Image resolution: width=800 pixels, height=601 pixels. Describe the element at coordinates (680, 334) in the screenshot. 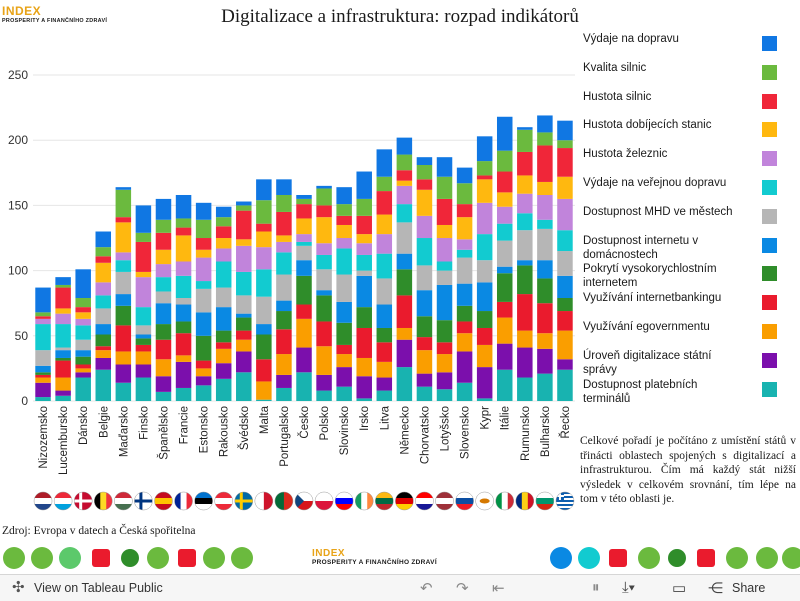

I see `legend-item: Využívání egovernmentu` at that location.